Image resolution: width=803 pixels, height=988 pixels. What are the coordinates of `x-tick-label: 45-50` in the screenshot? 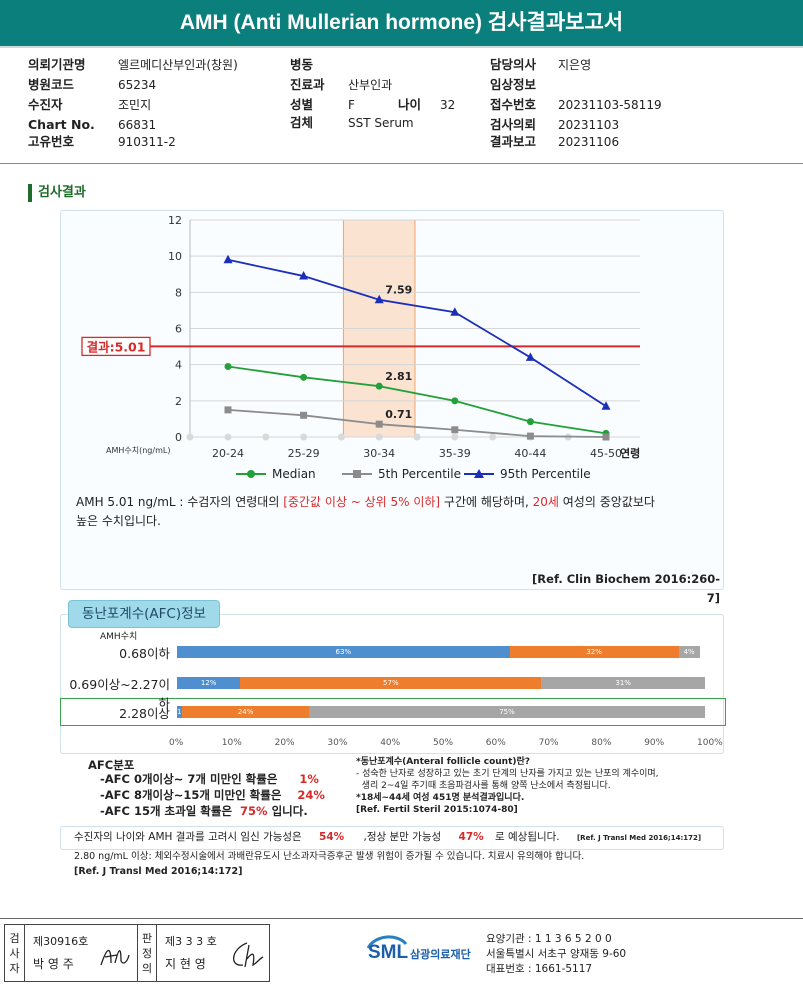 It's located at (606, 453).